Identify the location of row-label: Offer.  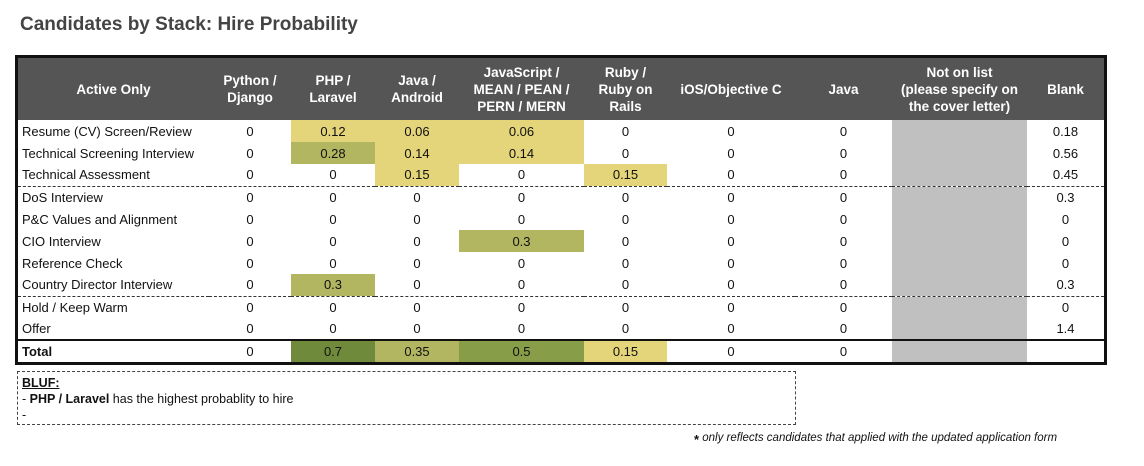
(36, 328).